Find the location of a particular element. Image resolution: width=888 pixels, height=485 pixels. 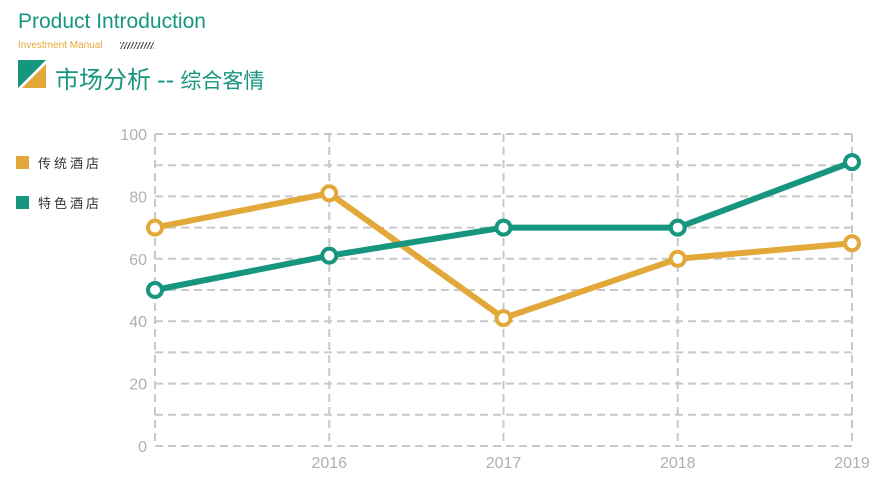

section-title: 市场分析 -- 综合客情 is located at coordinates (159, 77).